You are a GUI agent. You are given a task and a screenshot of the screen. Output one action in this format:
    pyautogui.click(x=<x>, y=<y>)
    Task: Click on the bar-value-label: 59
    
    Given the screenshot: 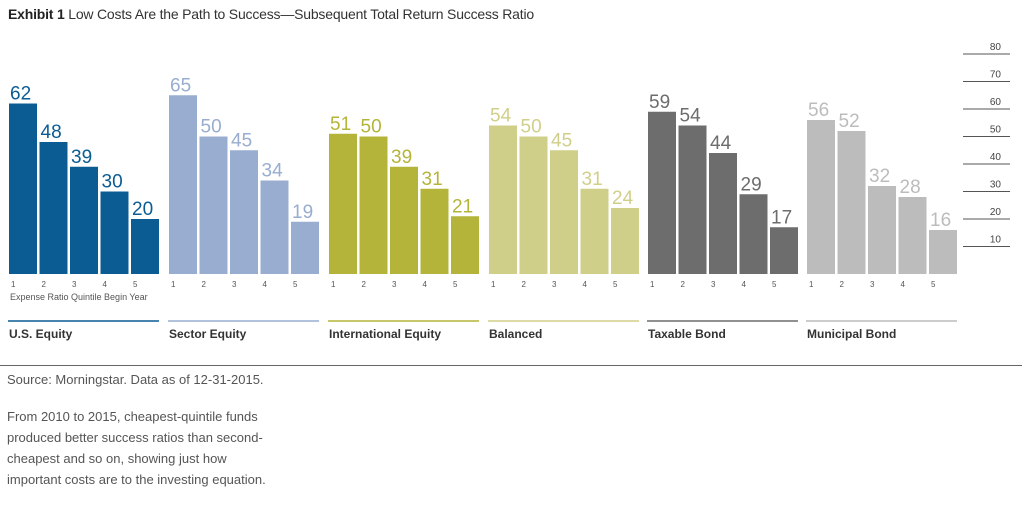 What is the action you would take?
    pyautogui.click(x=659, y=102)
    